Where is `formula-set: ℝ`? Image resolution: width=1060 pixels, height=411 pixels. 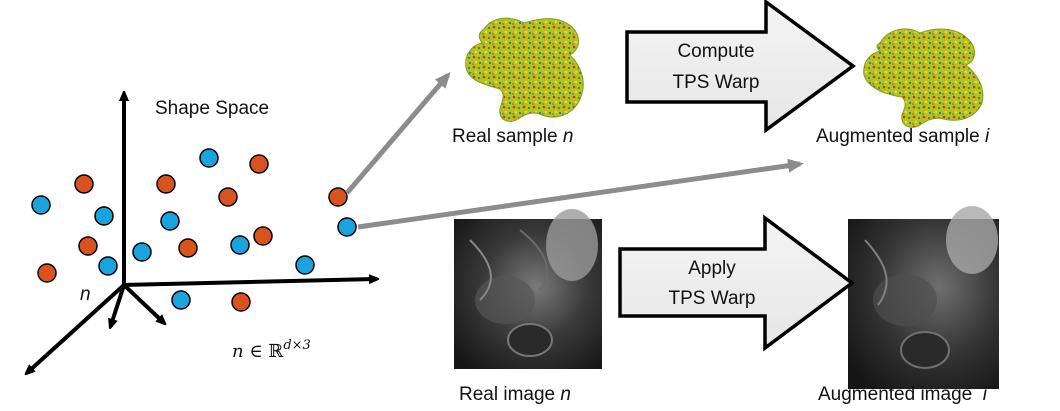 formula-set: ℝ is located at coordinates (276, 351).